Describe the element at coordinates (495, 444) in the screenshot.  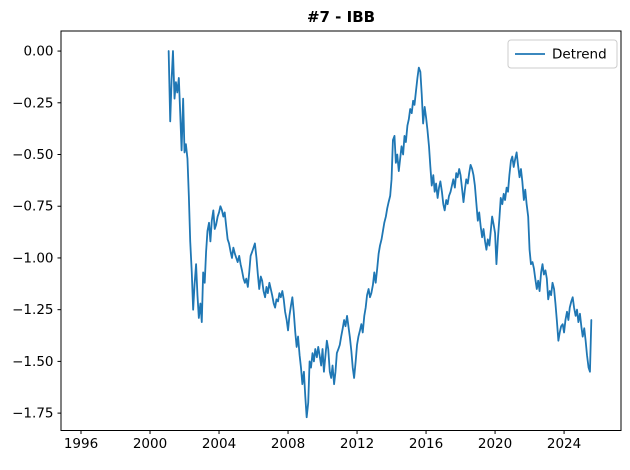
I see `x-tick-label: 2020` at that location.